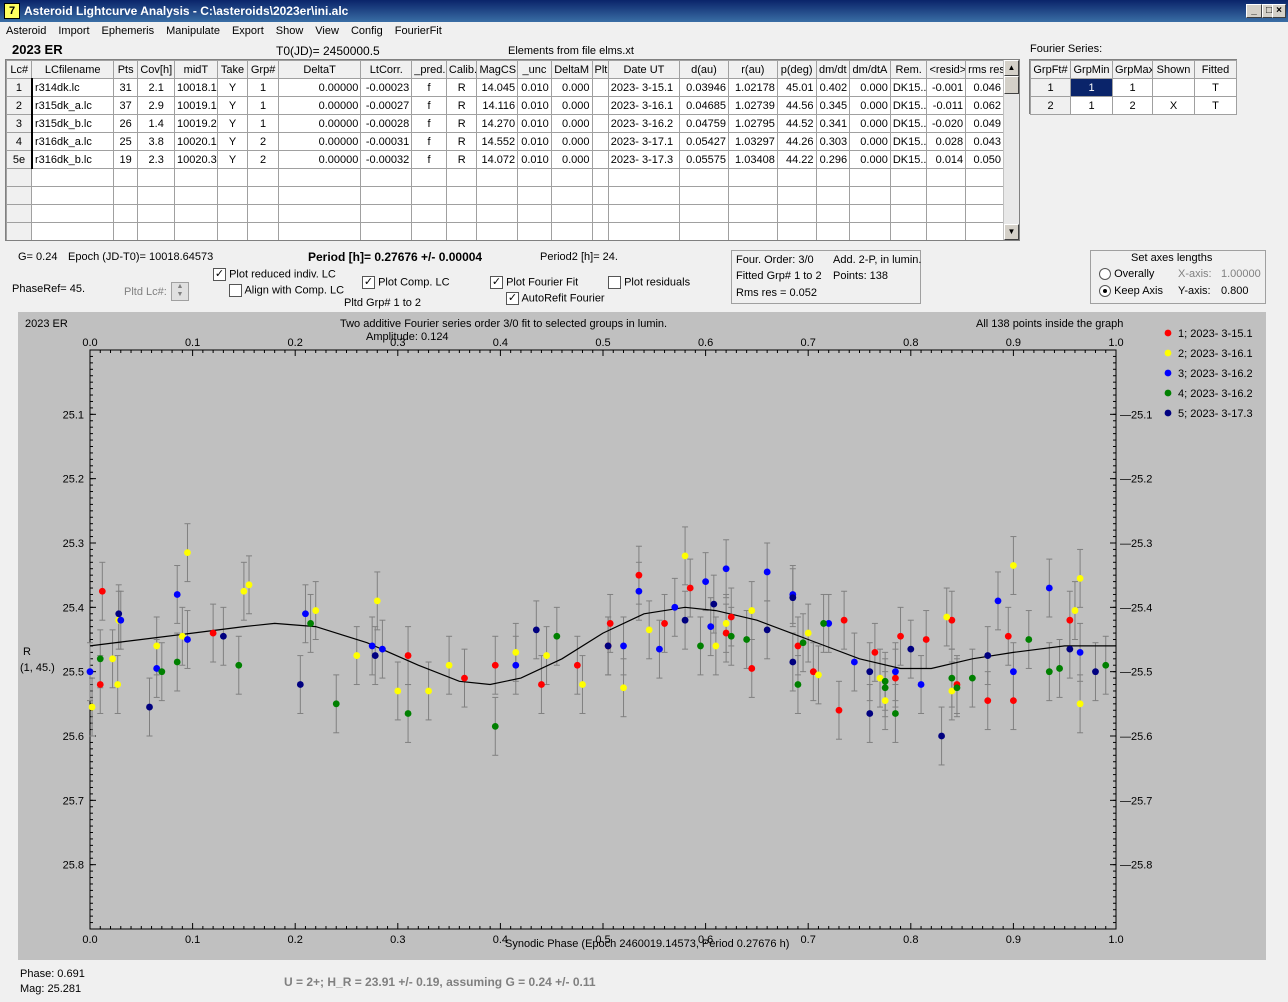 The width and height of the screenshot is (1288, 1002). Describe the element at coordinates (497, 159) in the screenshot. I see `lc-table-cell: 14.072` at that location.